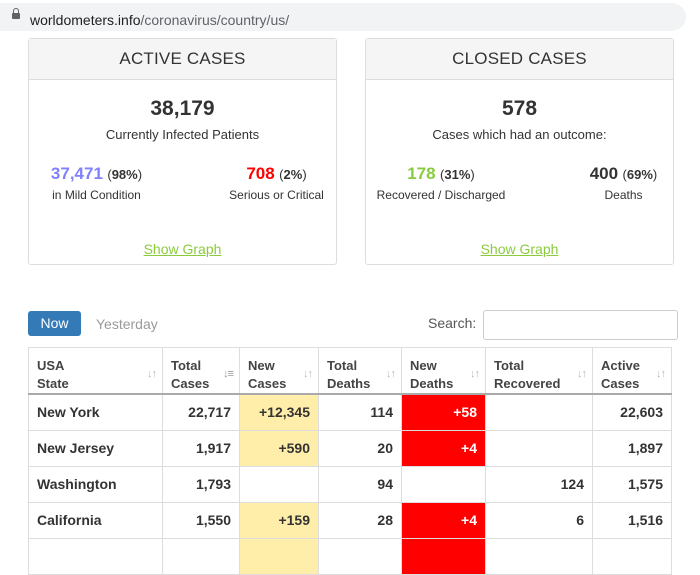 This screenshot has height=575, width=700. Describe the element at coordinates (182, 134) in the screenshot. I see `active-cases-total-label: Currently Infected Patients` at that location.